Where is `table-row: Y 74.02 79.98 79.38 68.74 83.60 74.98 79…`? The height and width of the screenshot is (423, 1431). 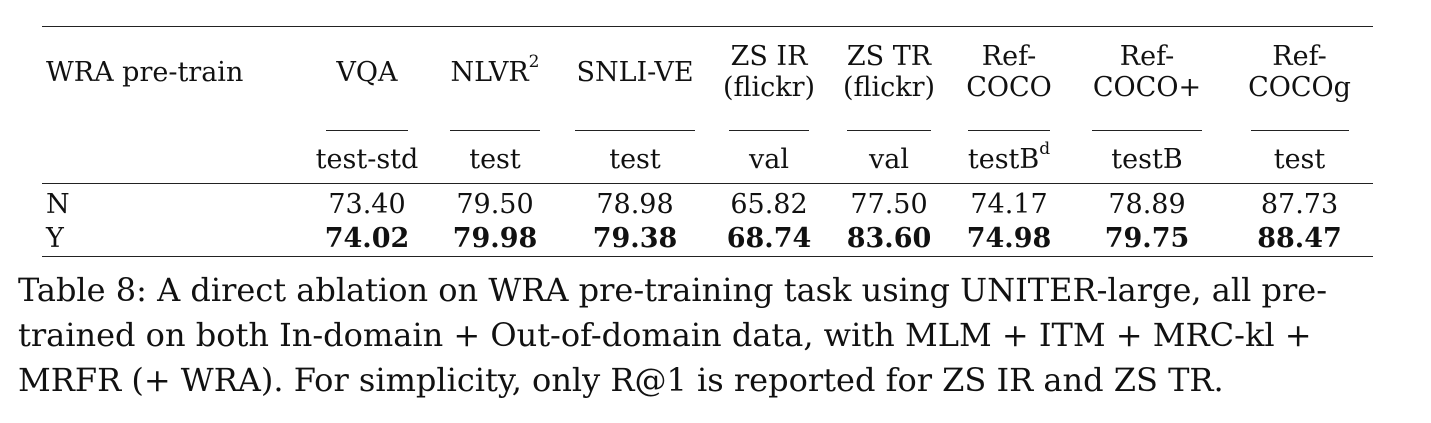
table-row: Y 74.02 79.98 79.38 68.74 83.60 74.98 79… is located at coordinates (707, 239).